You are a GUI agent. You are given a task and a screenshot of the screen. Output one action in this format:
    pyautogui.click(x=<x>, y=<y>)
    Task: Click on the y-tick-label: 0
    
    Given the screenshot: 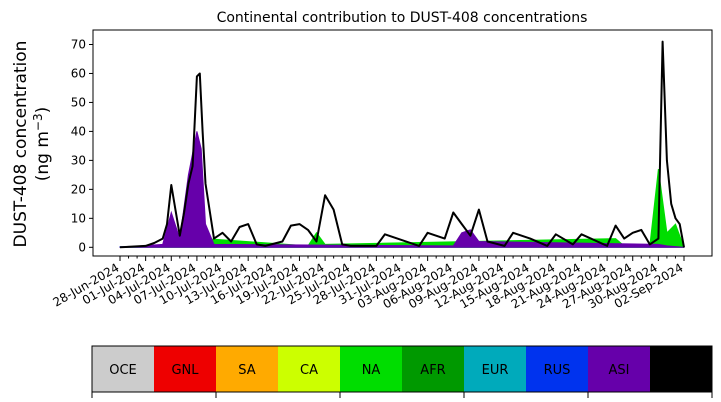 What is the action you would take?
    pyautogui.click(x=82, y=247)
    